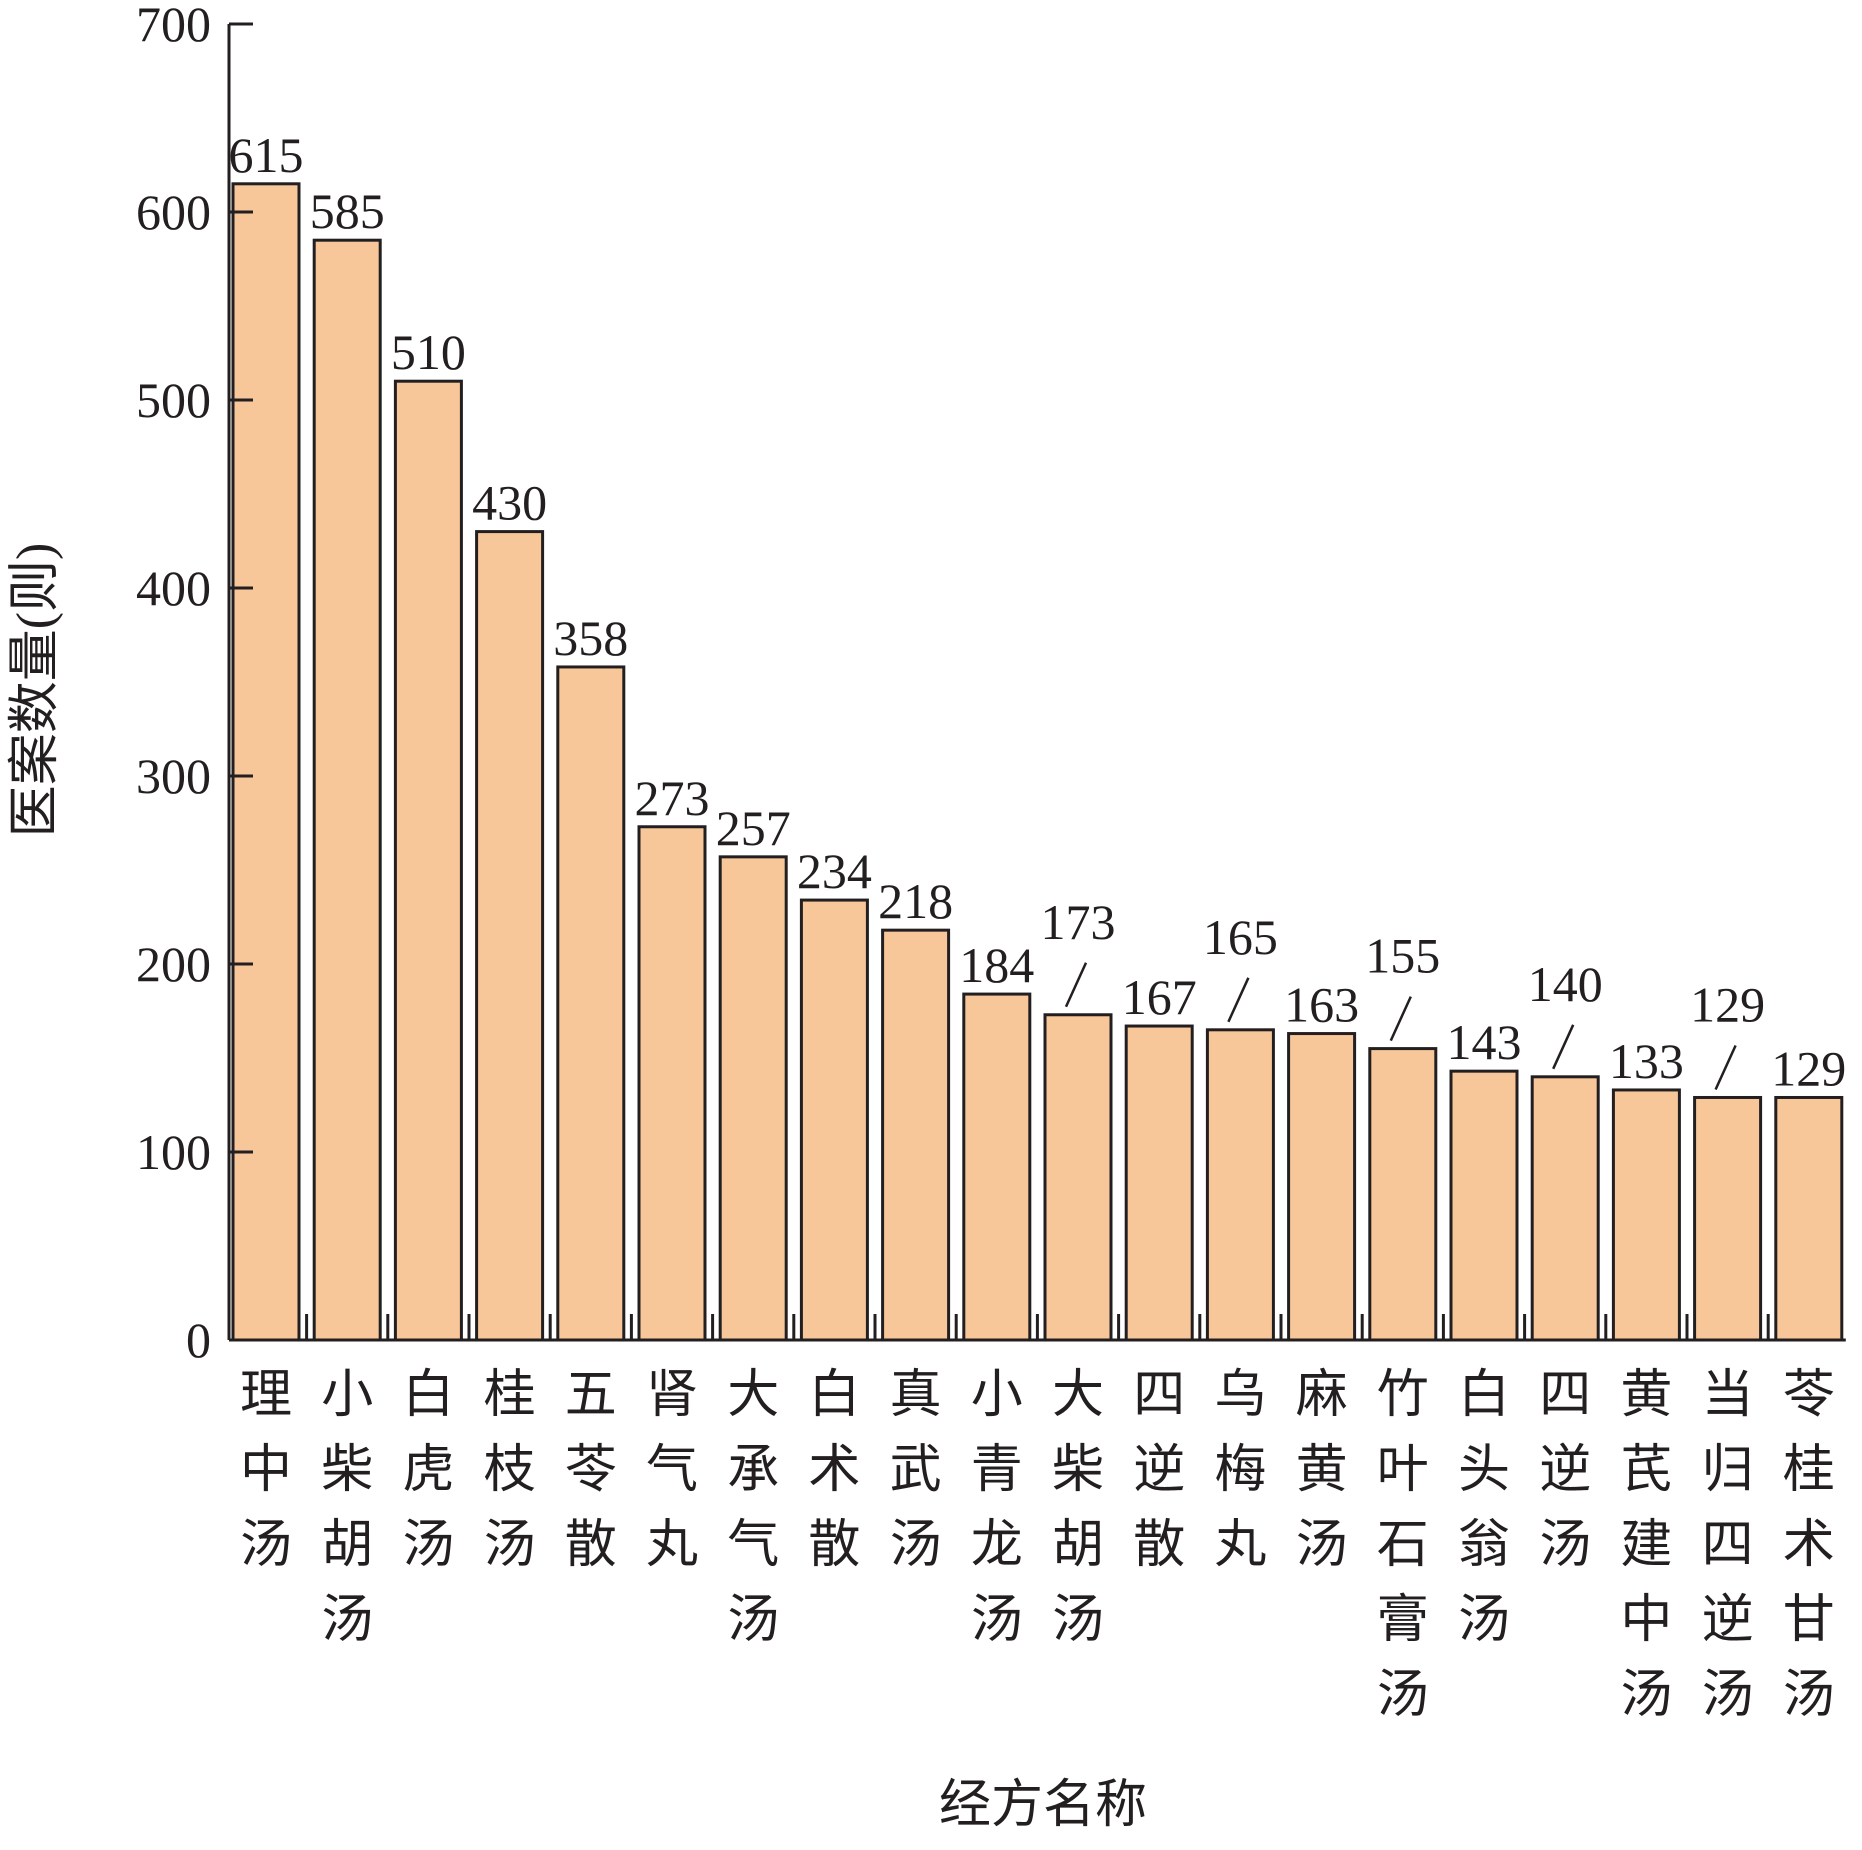 The image size is (1862, 1850). I want to click on category-label-char: 丸, so click(1240, 1545).